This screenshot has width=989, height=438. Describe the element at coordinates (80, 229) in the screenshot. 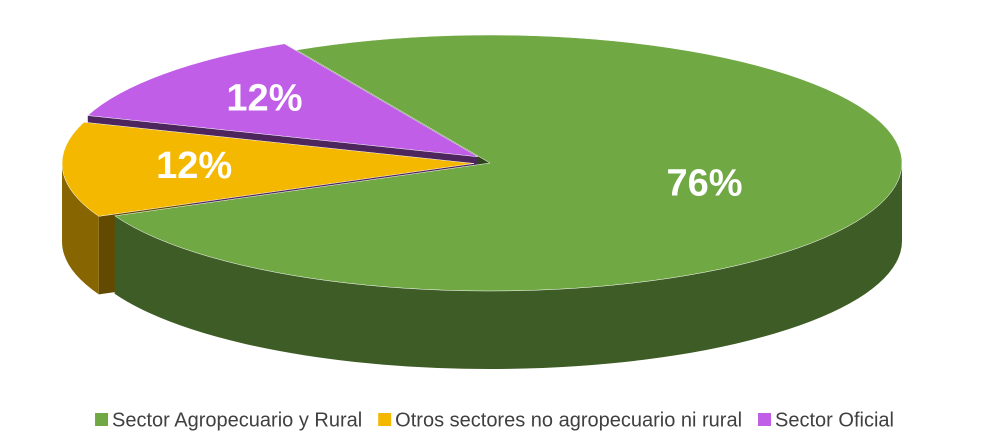

I see `slice-side` at that location.